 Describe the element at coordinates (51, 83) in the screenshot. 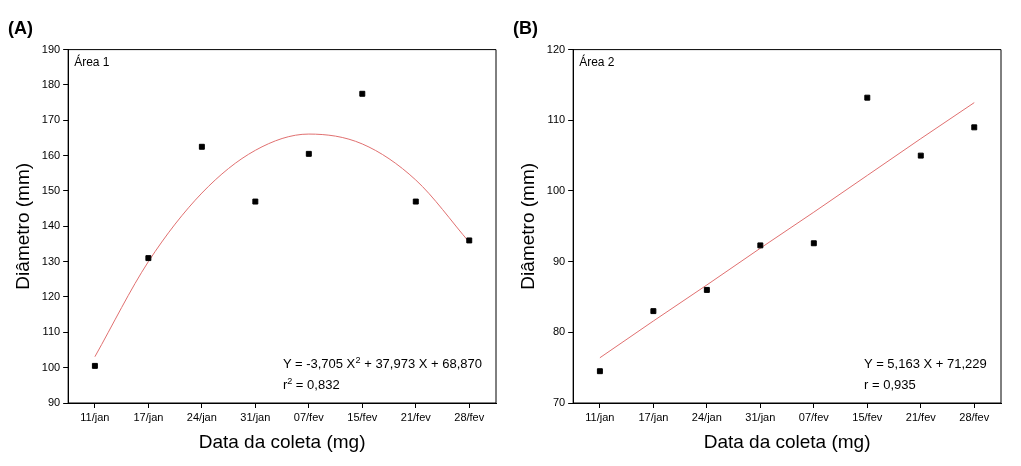

I see `y-tick-label: 180` at that location.